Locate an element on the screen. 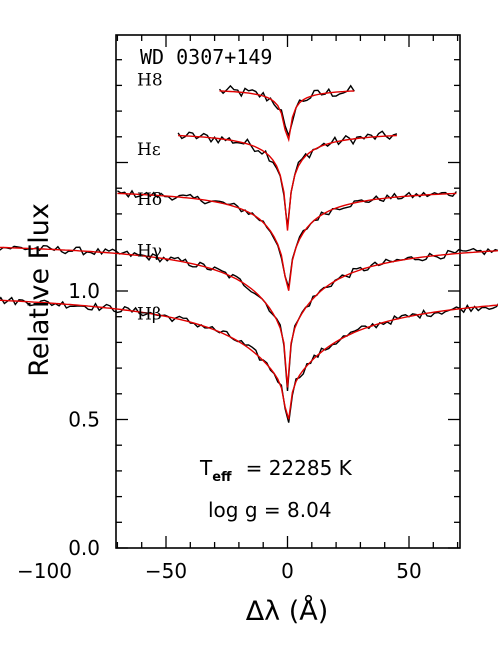 This screenshot has width=498, height=652. series-Hε is located at coordinates (287, 180).